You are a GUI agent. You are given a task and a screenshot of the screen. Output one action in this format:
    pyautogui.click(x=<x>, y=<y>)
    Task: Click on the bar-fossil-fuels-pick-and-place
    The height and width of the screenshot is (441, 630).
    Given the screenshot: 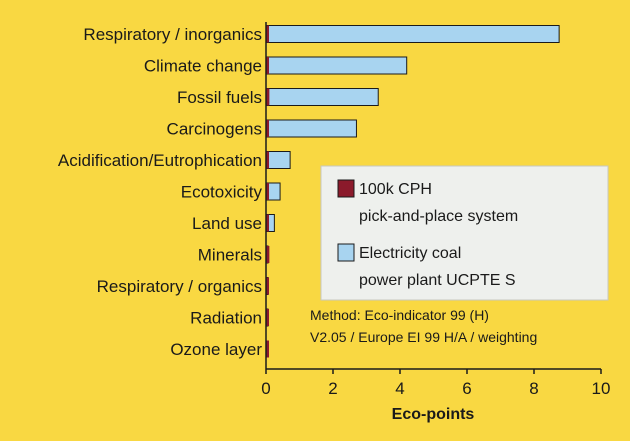 What is the action you would take?
    pyautogui.click(x=268, y=97)
    